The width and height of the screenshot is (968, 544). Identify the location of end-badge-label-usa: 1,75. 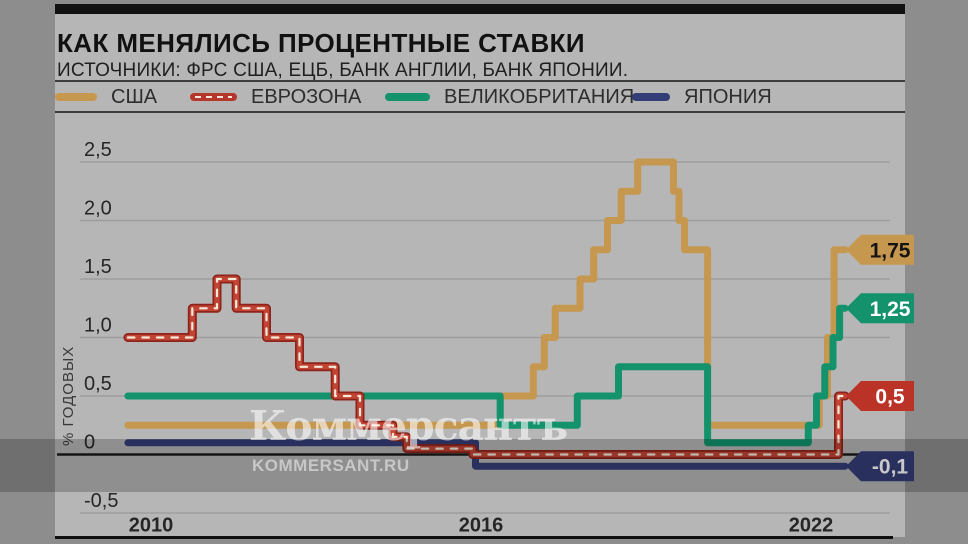
(890, 250).